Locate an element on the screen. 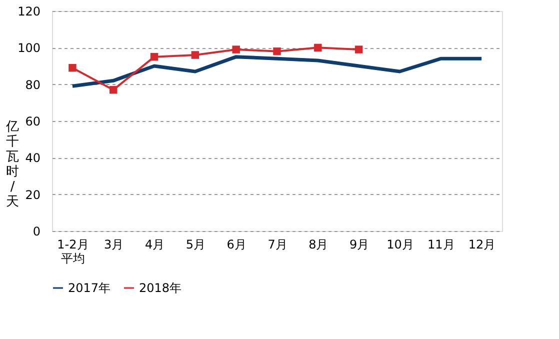 Image resolution: width=559 pixels, height=339 pixels. x-tick-label: 4月 is located at coordinates (154, 245).